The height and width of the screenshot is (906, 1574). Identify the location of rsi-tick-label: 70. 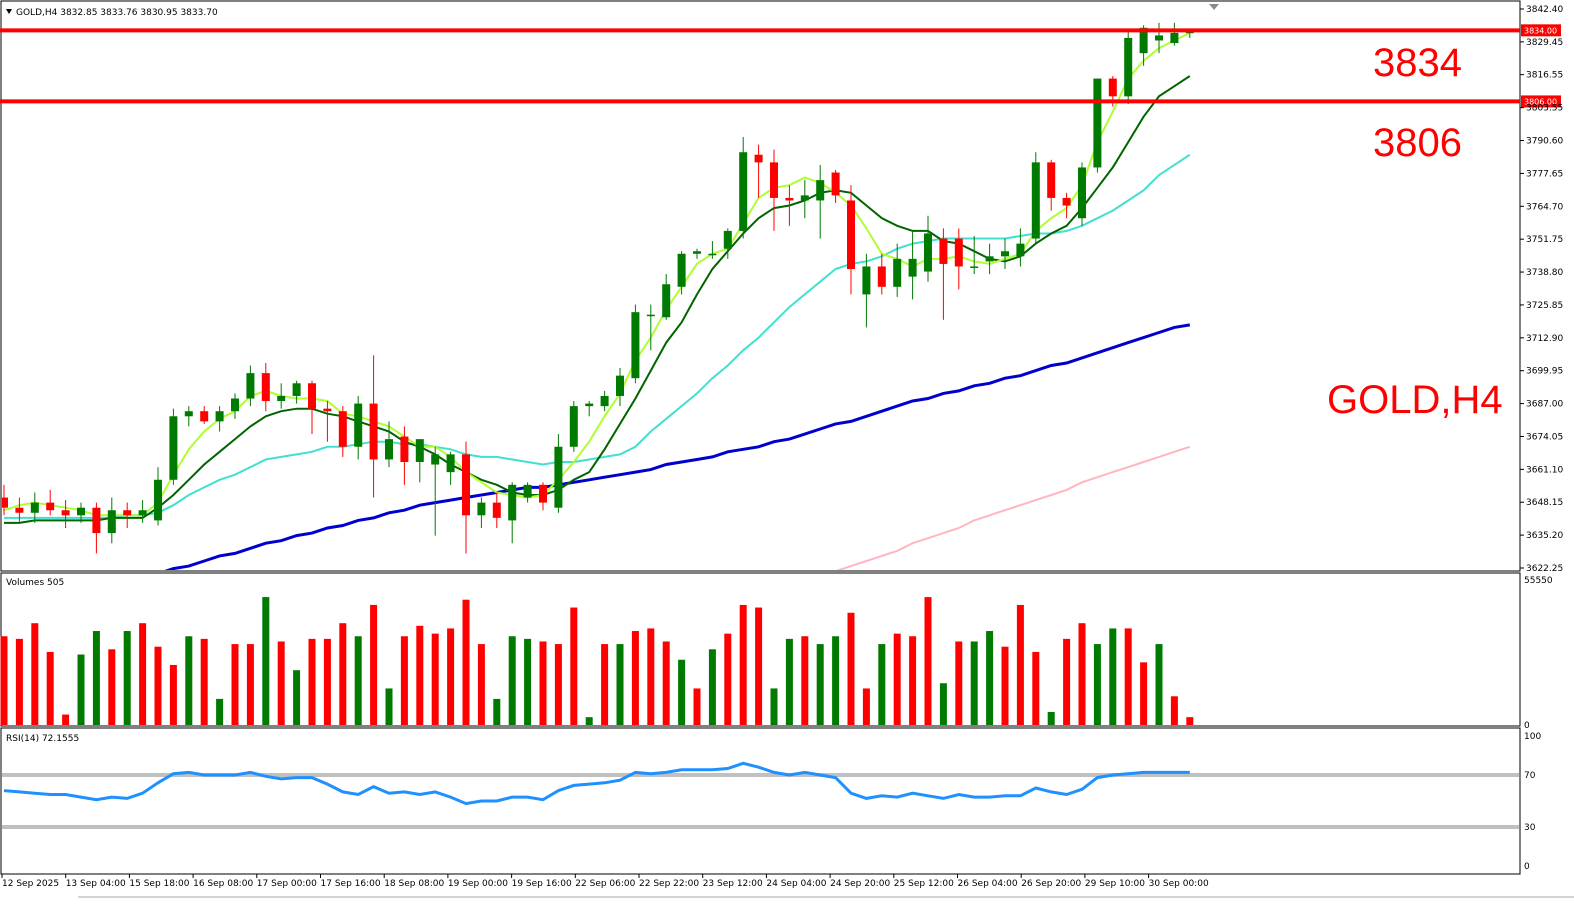
(1530, 776).